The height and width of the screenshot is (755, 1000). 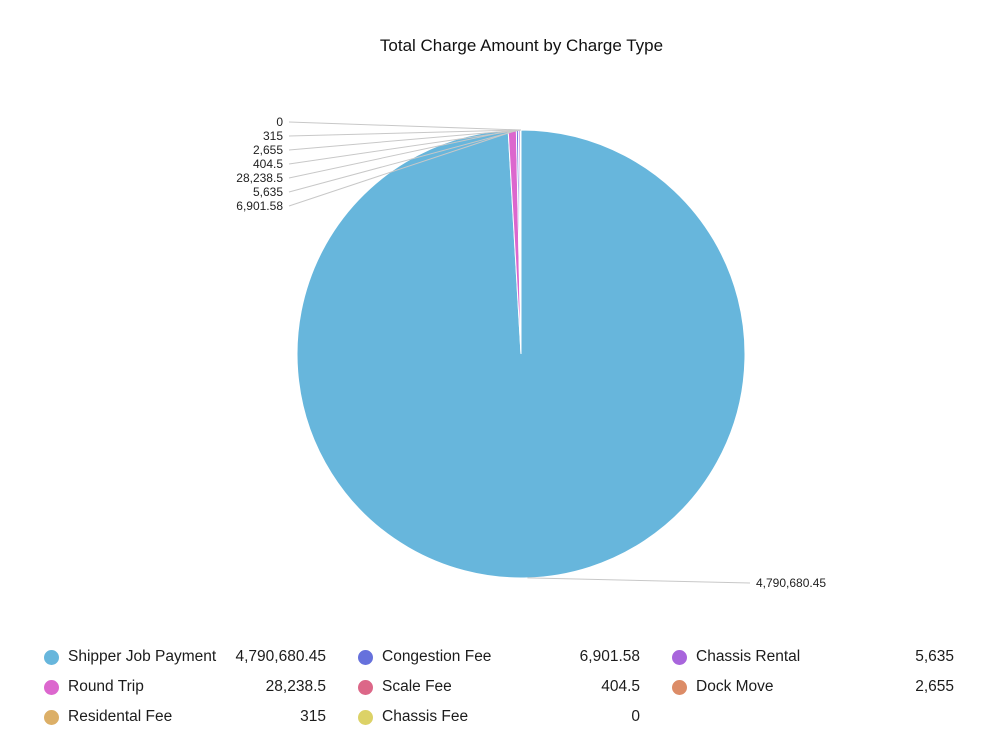 What do you see at coordinates (279, 122) in the screenshot?
I see `data-label-chassis-fee: 0` at bounding box center [279, 122].